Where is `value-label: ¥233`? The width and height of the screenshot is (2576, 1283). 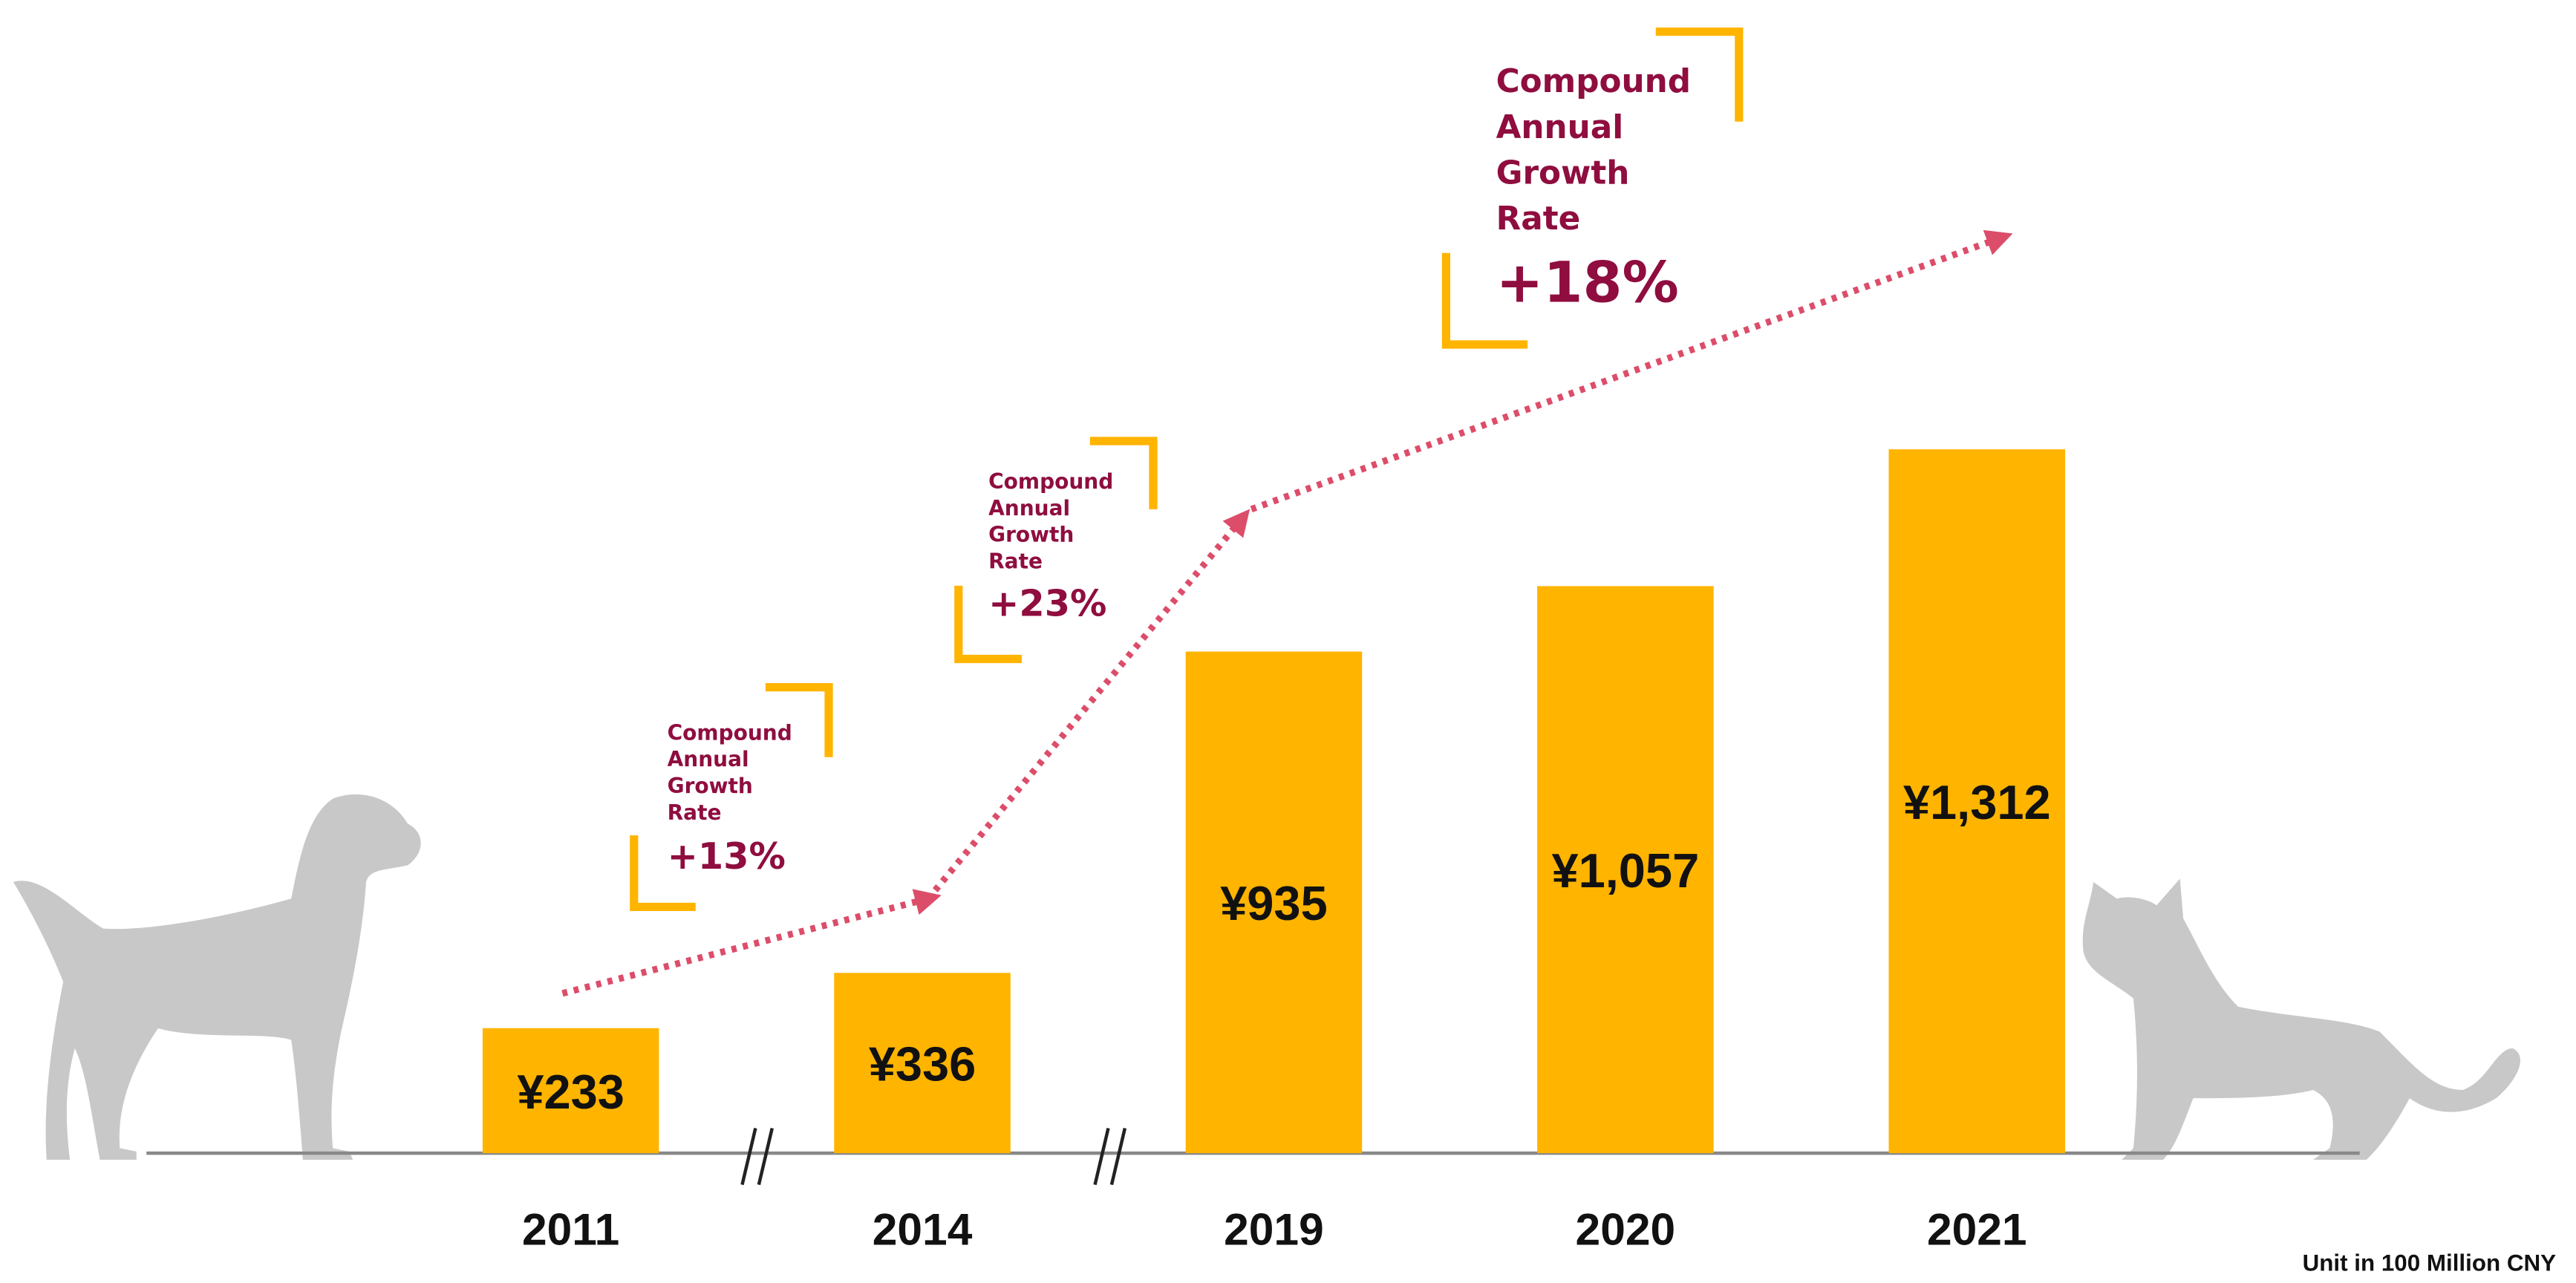 value-label: ¥233 is located at coordinates (571, 1092).